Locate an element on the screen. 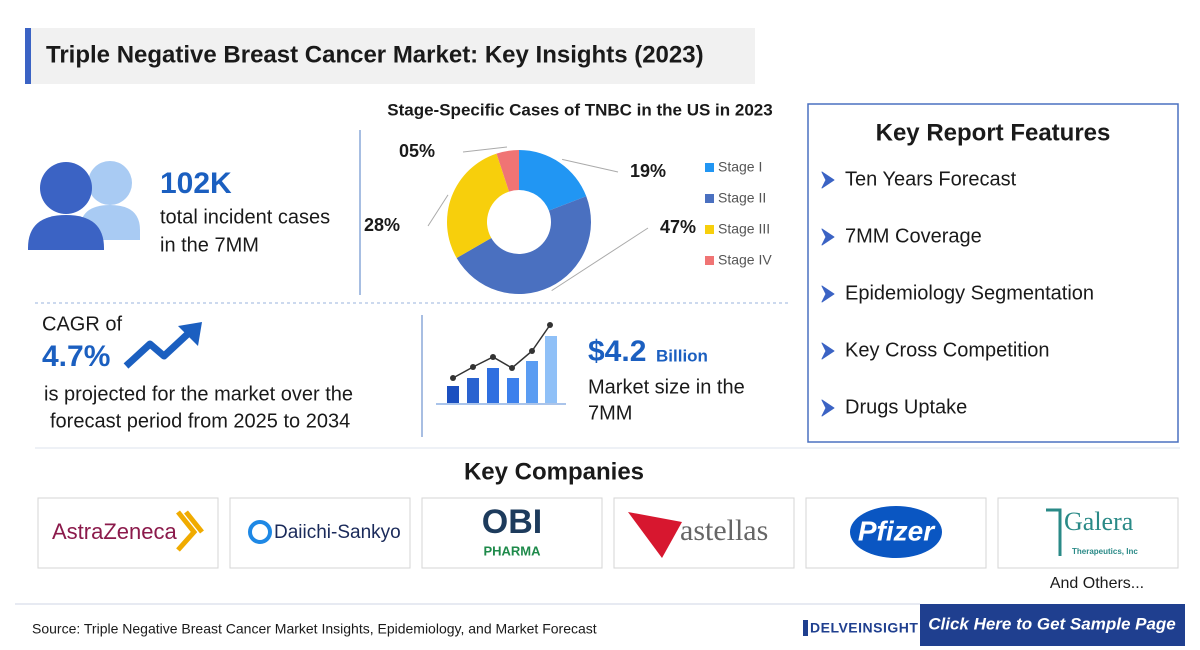  cagr-text: forecast period from 2025 to 2034 is located at coordinates (200, 421).